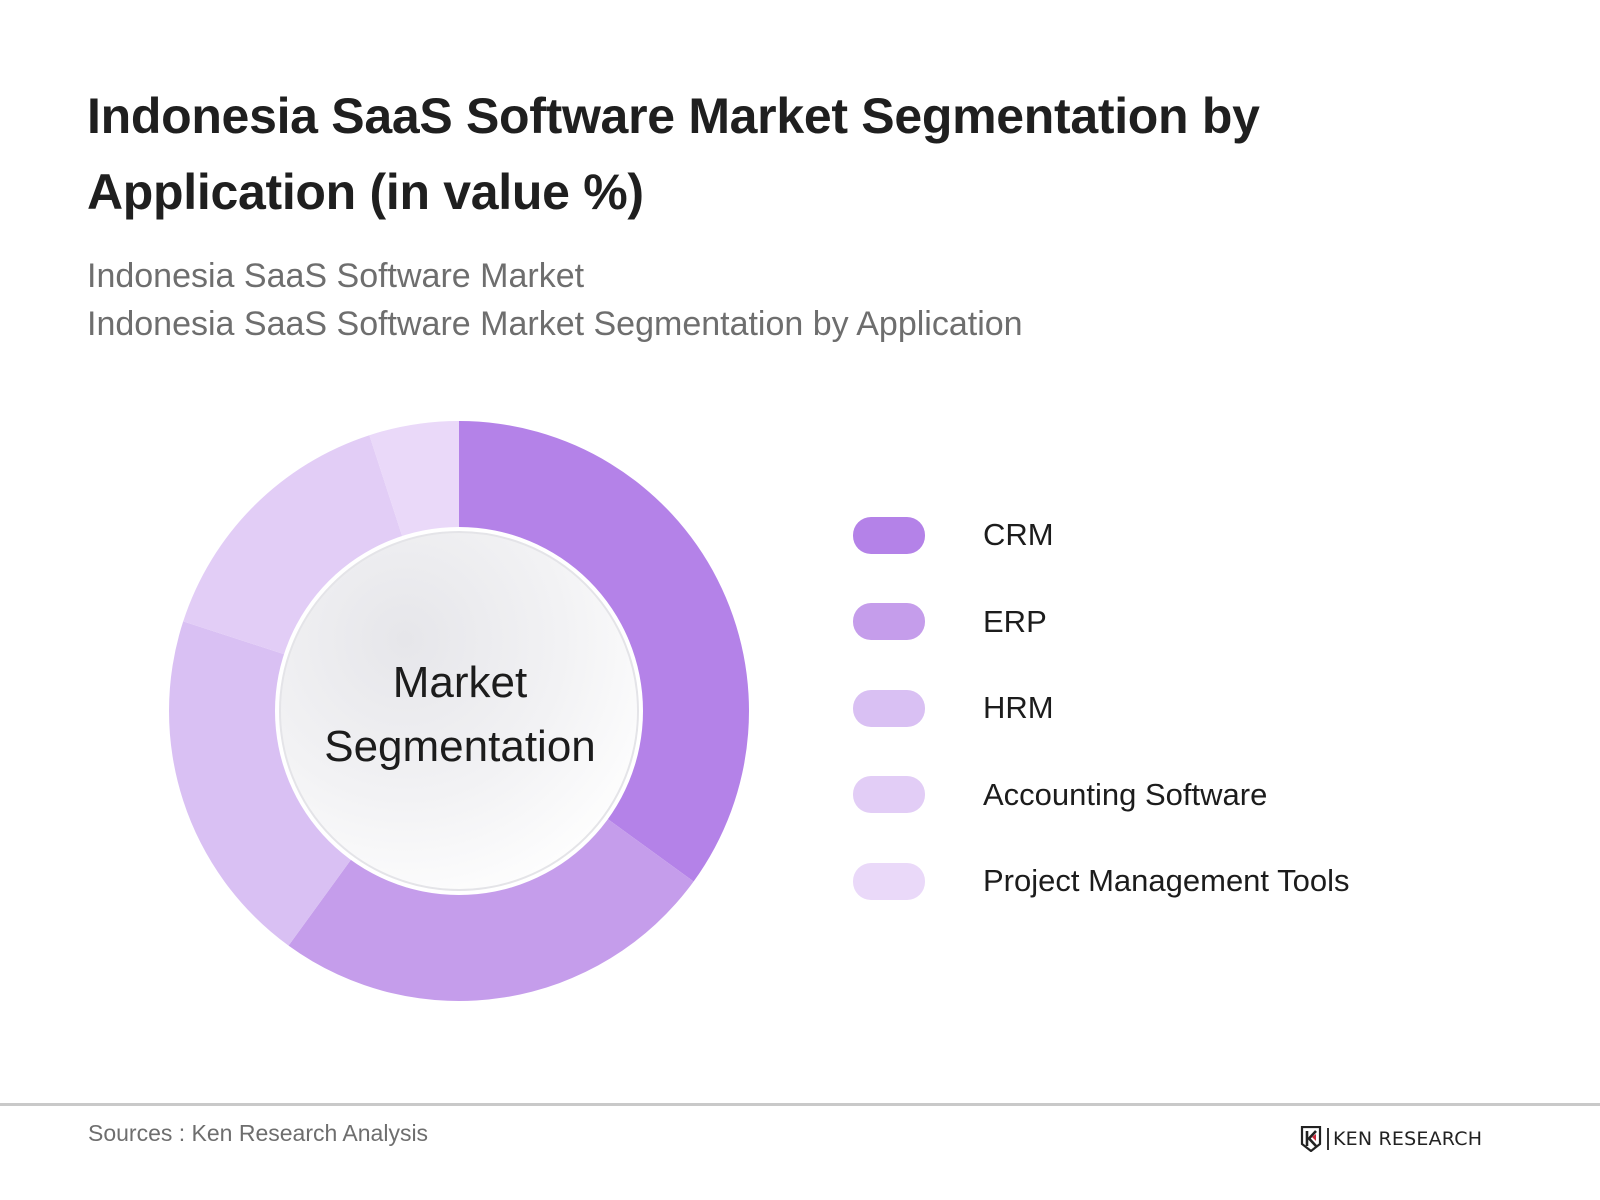 The width and height of the screenshot is (1600, 1200). What do you see at coordinates (295, 547) in the screenshot?
I see `donut-segment-accounting-software` at bounding box center [295, 547].